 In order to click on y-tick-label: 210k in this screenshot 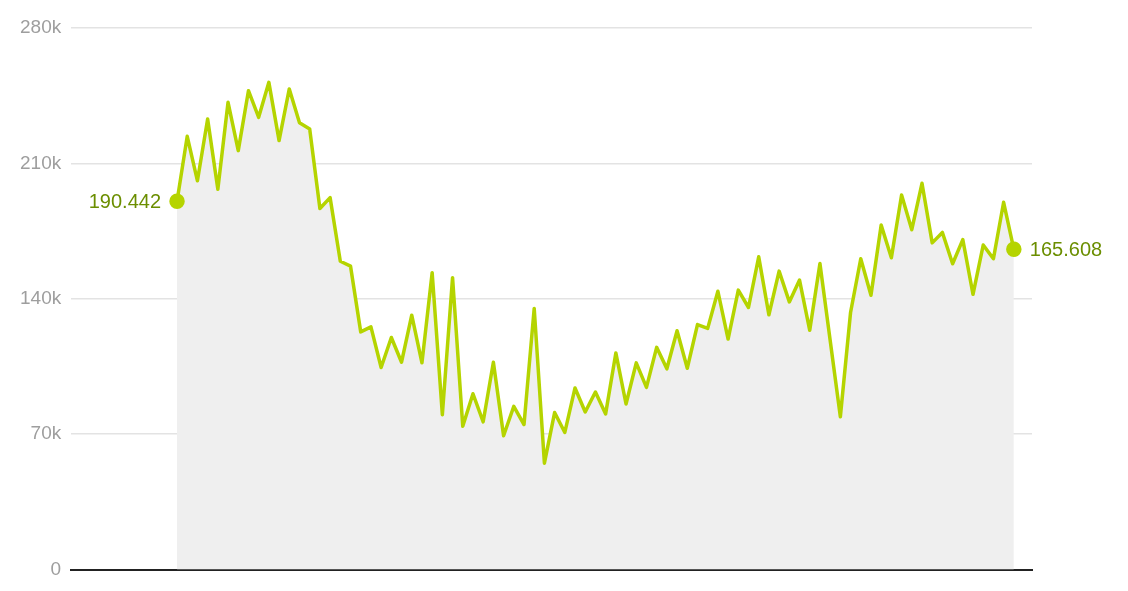, I will do `click(41, 162)`.